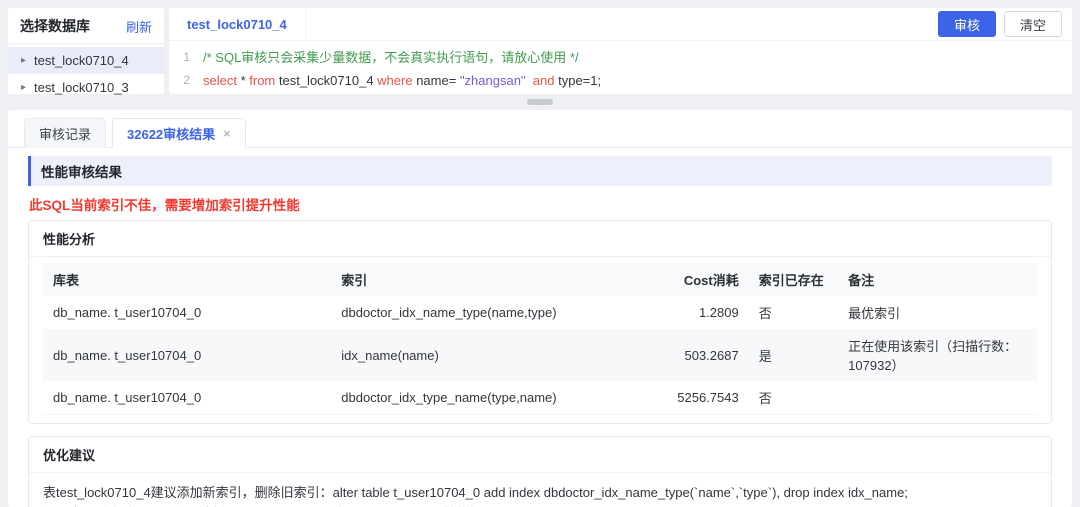 The height and width of the screenshot is (507, 1080). Describe the element at coordinates (164, 205) in the screenshot. I see `index-warning-text: 此SQL当前索引不佳，需要增加索引提升性能` at that location.